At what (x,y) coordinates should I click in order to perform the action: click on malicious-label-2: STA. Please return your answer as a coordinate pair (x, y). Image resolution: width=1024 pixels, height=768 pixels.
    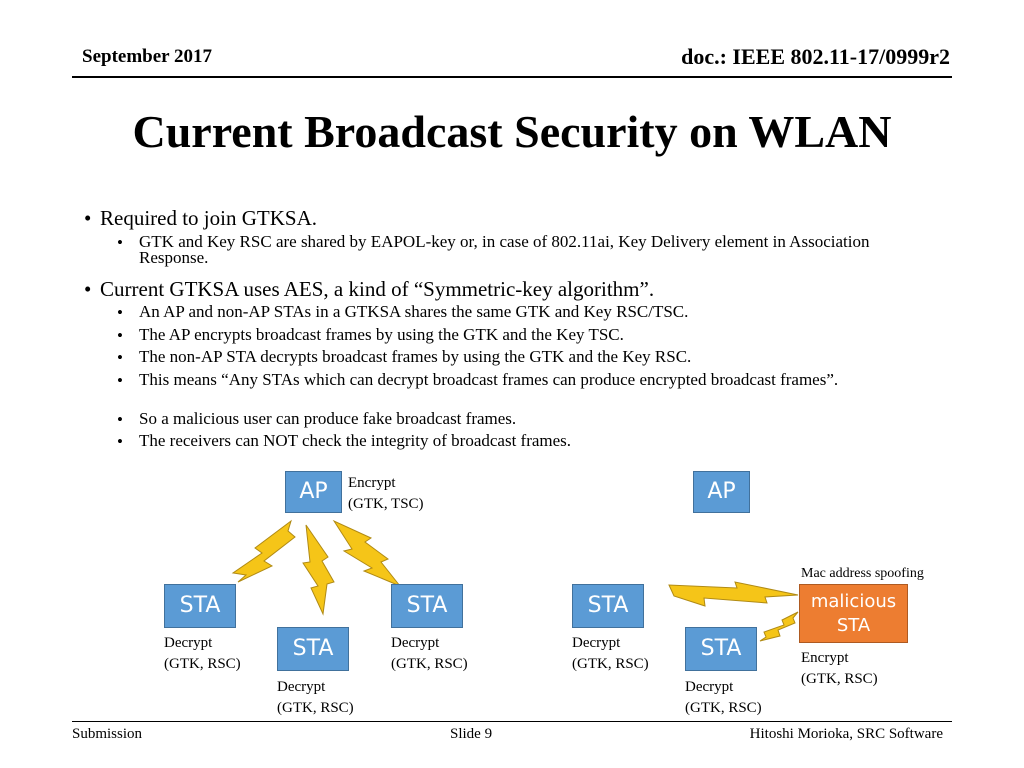
    Looking at the image, I should click on (853, 625).